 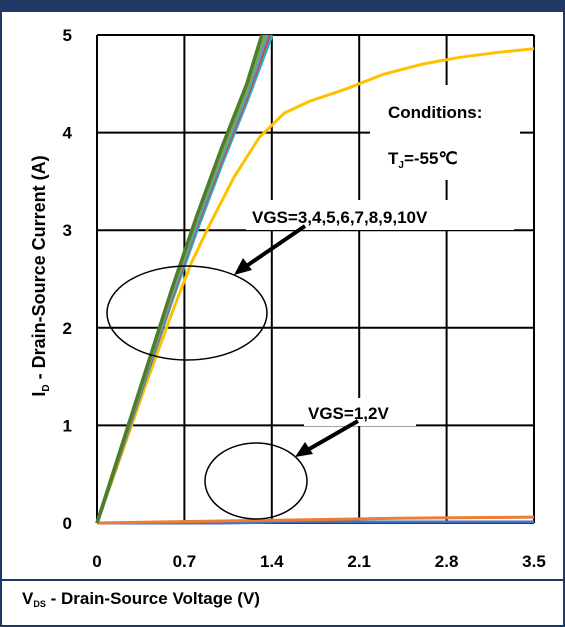 What do you see at coordinates (282, 6) in the screenshot?
I see `title-bar` at bounding box center [282, 6].